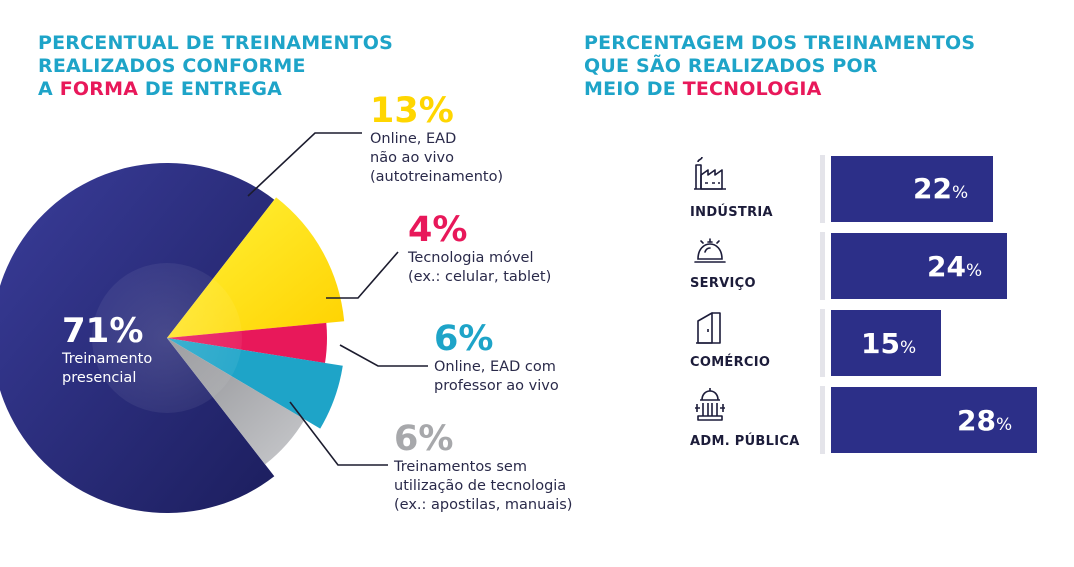 Image resolution: width=1074 pixels, height=567 pixels. I want to click on slice-percent: 4%, so click(438, 230).